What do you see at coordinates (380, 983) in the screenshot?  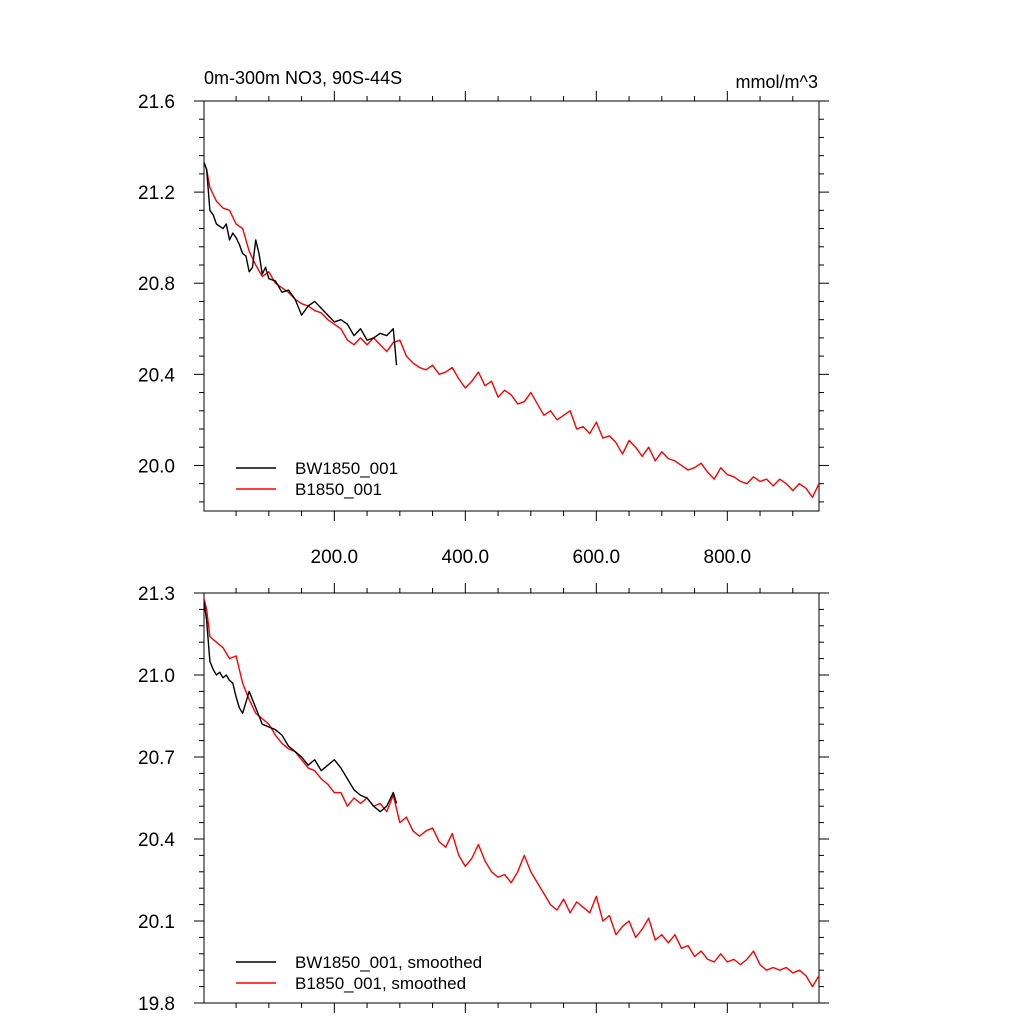 I see `legend-label: B1850_001, smoothed` at bounding box center [380, 983].